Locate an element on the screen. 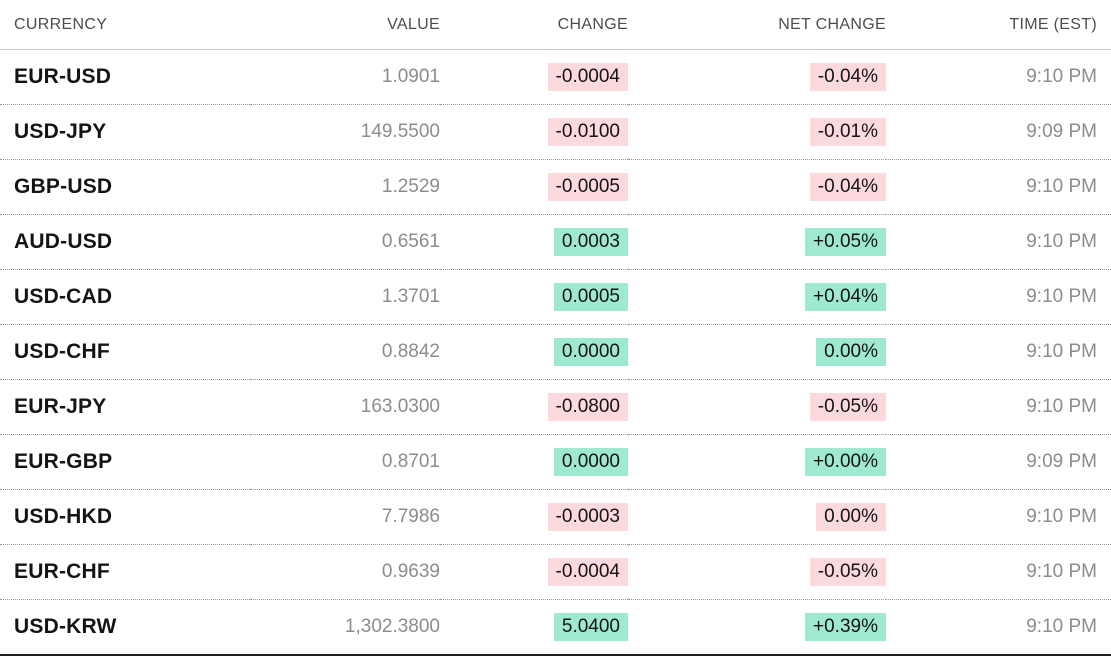  currency-pair-cell: EUR-JPY is located at coordinates (125, 407).